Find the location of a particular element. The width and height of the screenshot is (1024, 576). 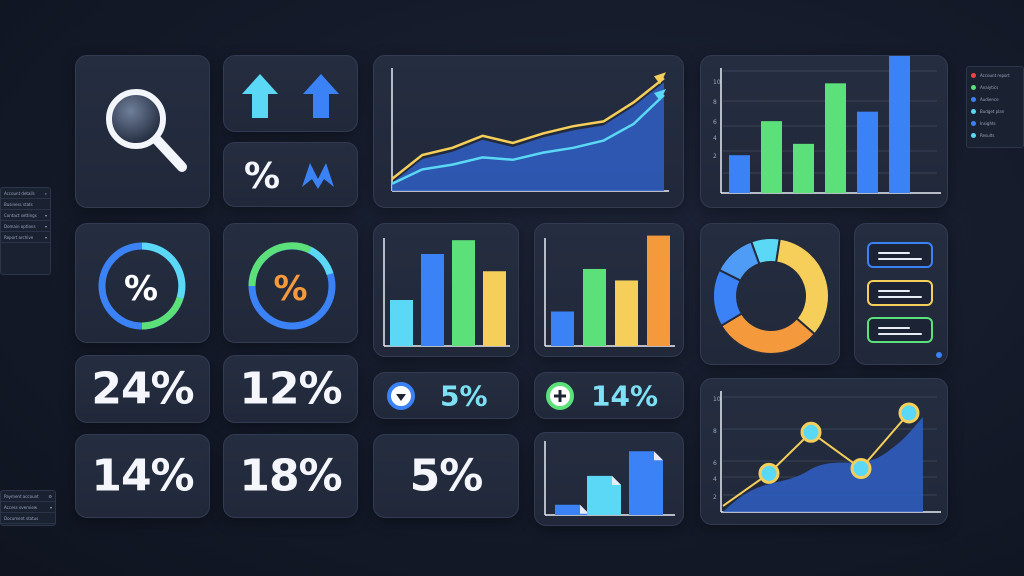

left-menu-row-label: Business stats is located at coordinates (18, 204).